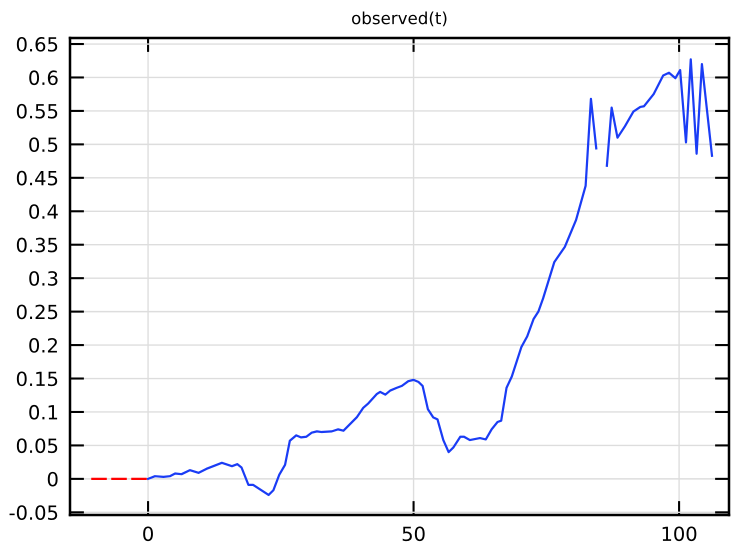 Image resolution: width=731 pixels, height=552 pixels. I want to click on x-tick-label: 0, so click(148, 534).